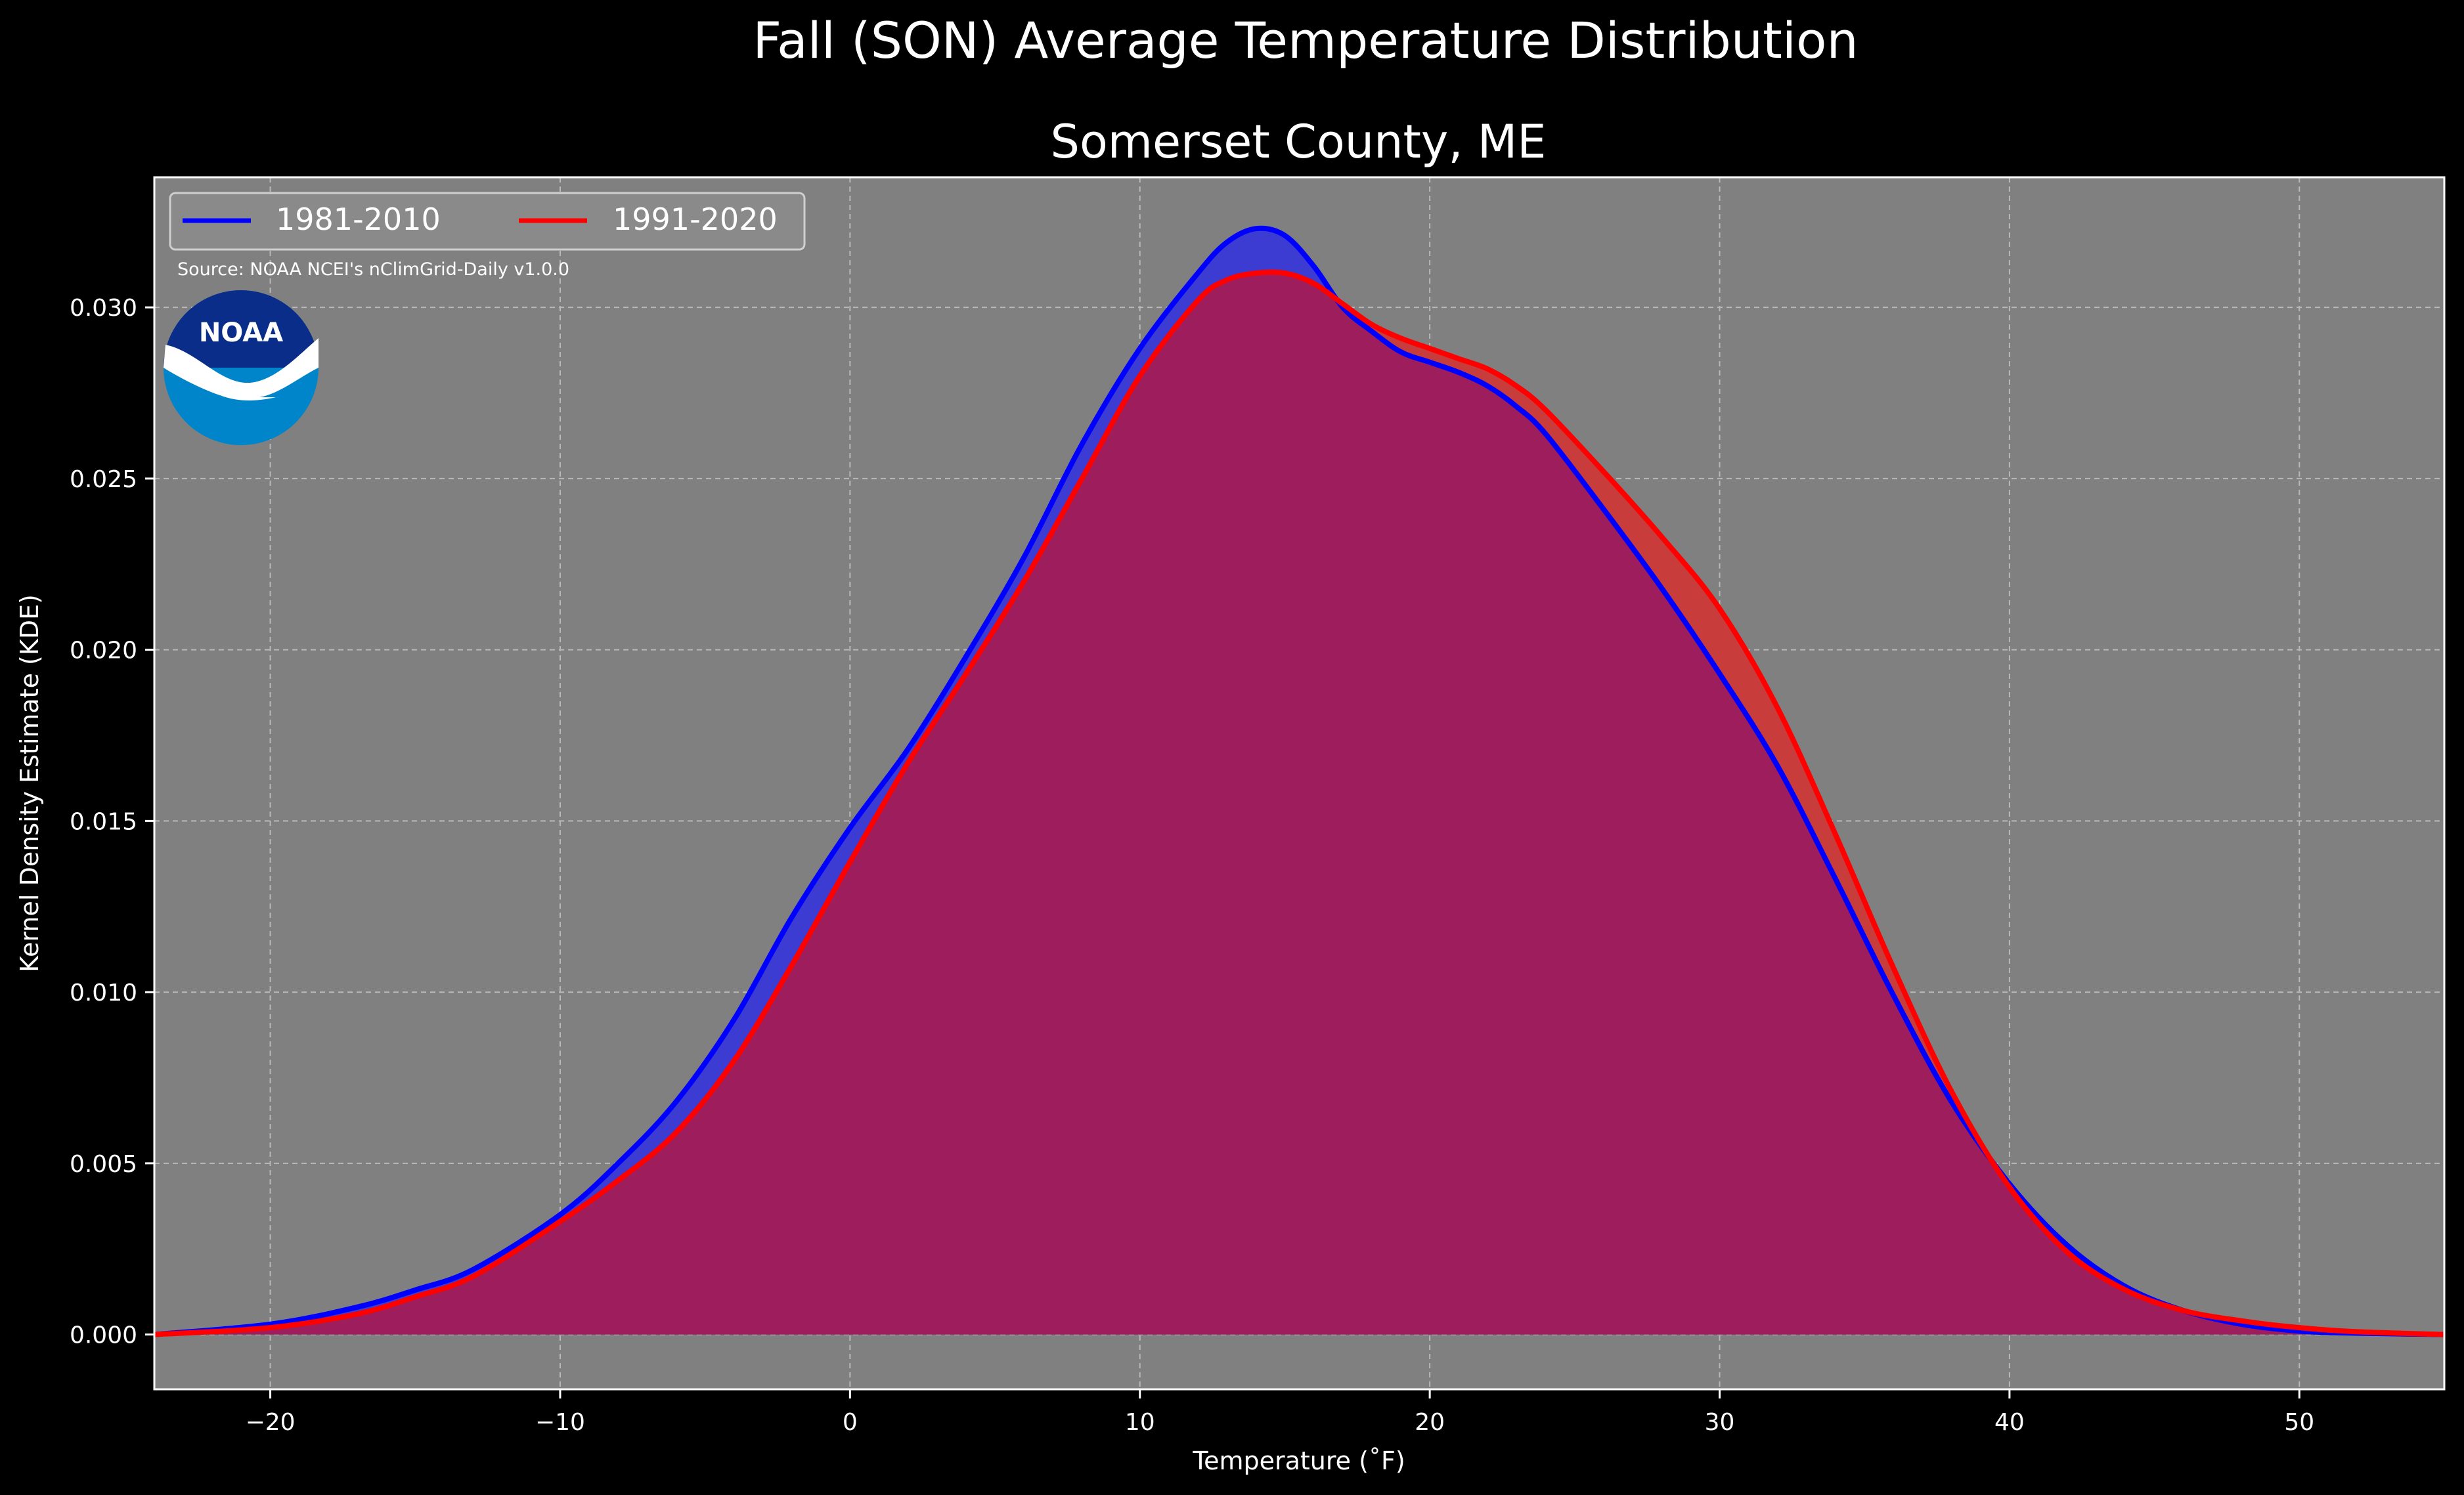 This screenshot has width=2464, height=1495. I want to click on x-tick-label: 0, so click(850, 1422).